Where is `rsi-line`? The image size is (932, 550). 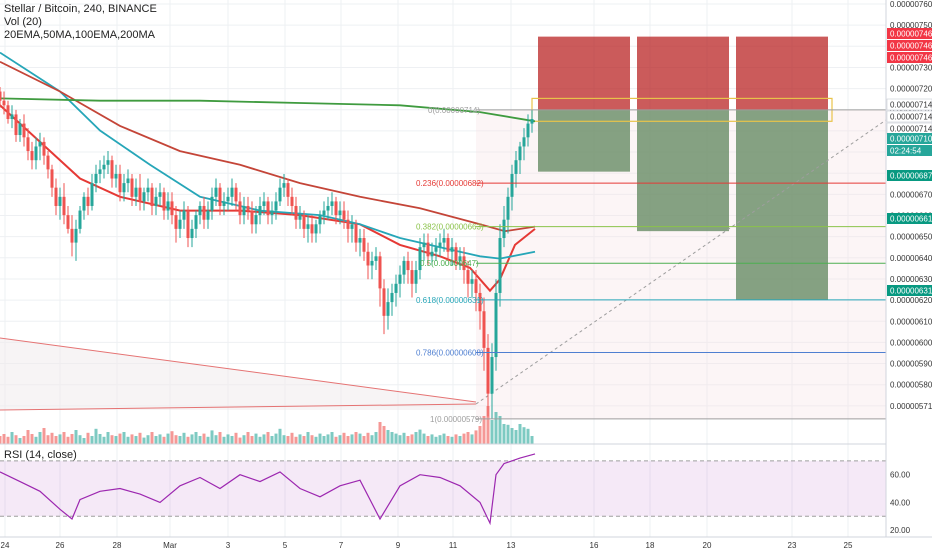
rsi-line is located at coordinates (268, 489).